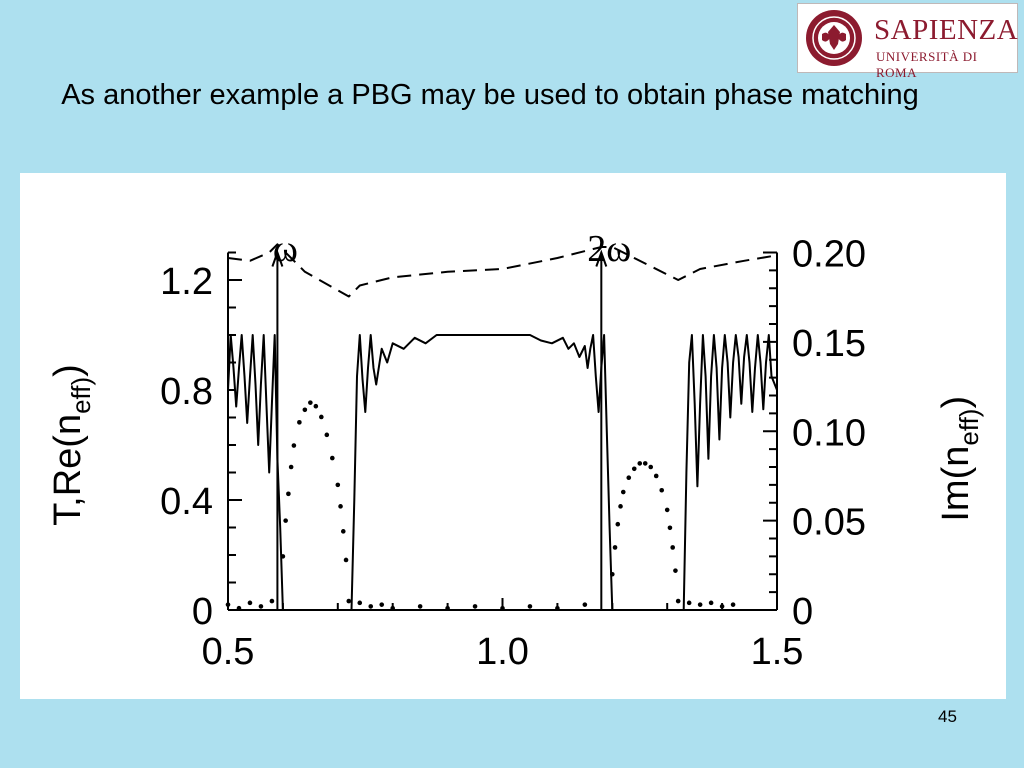  Describe the element at coordinates (502, 652) in the screenshot. I see `x-tick-label: 1.0` at that location.